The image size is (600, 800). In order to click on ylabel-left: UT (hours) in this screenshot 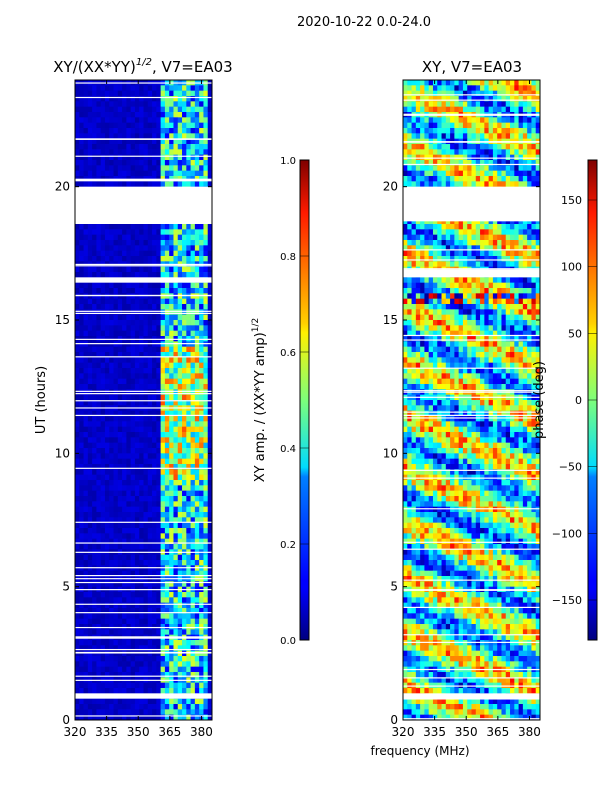, I will do `click(41, 400)`.